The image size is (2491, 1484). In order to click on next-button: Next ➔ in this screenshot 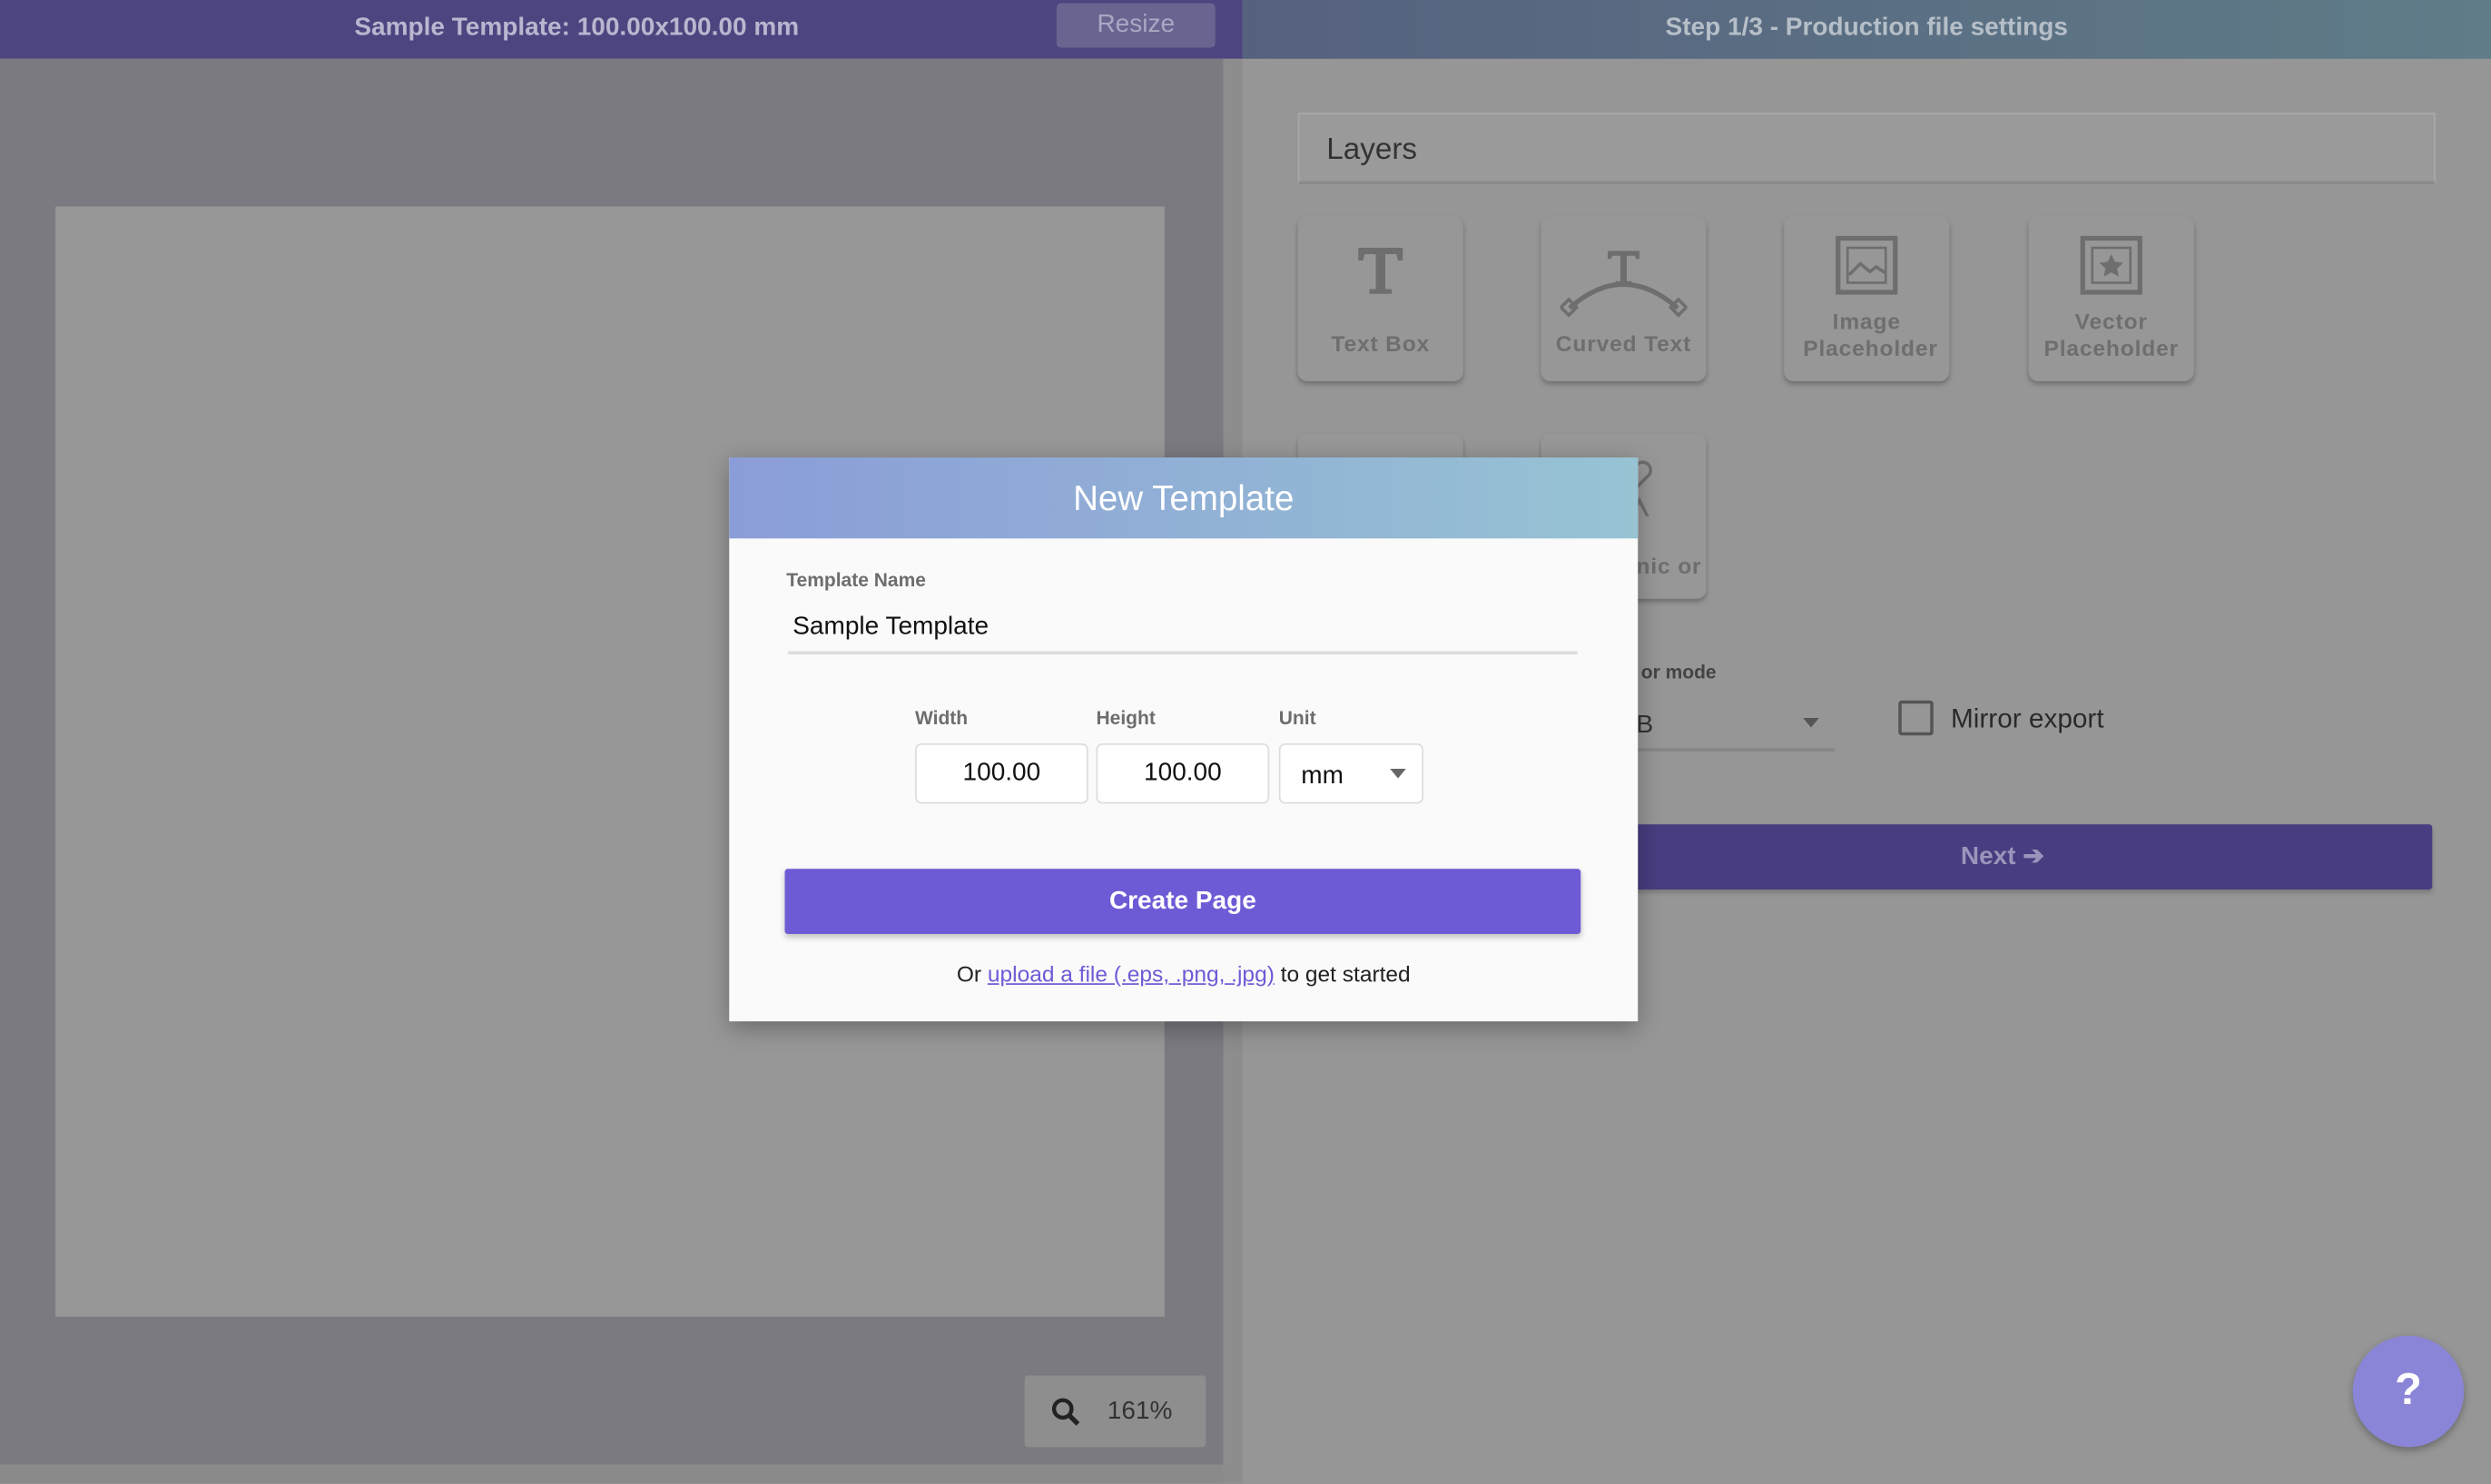, I will do `click(2003, 856)`.